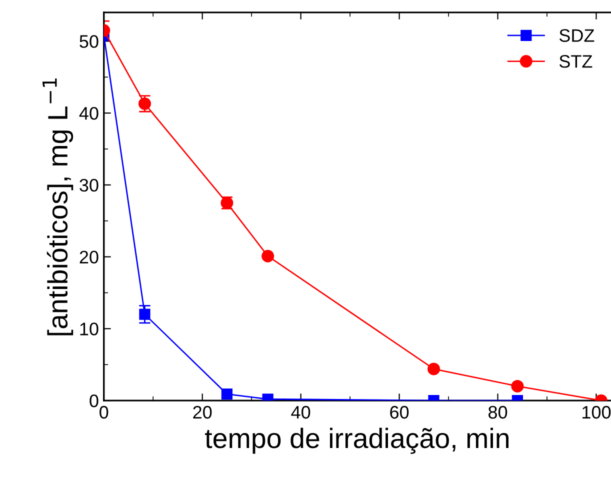 This screenshot has height=478, width=611. I want to click on y-tick-label: 50, so click(89, 41).